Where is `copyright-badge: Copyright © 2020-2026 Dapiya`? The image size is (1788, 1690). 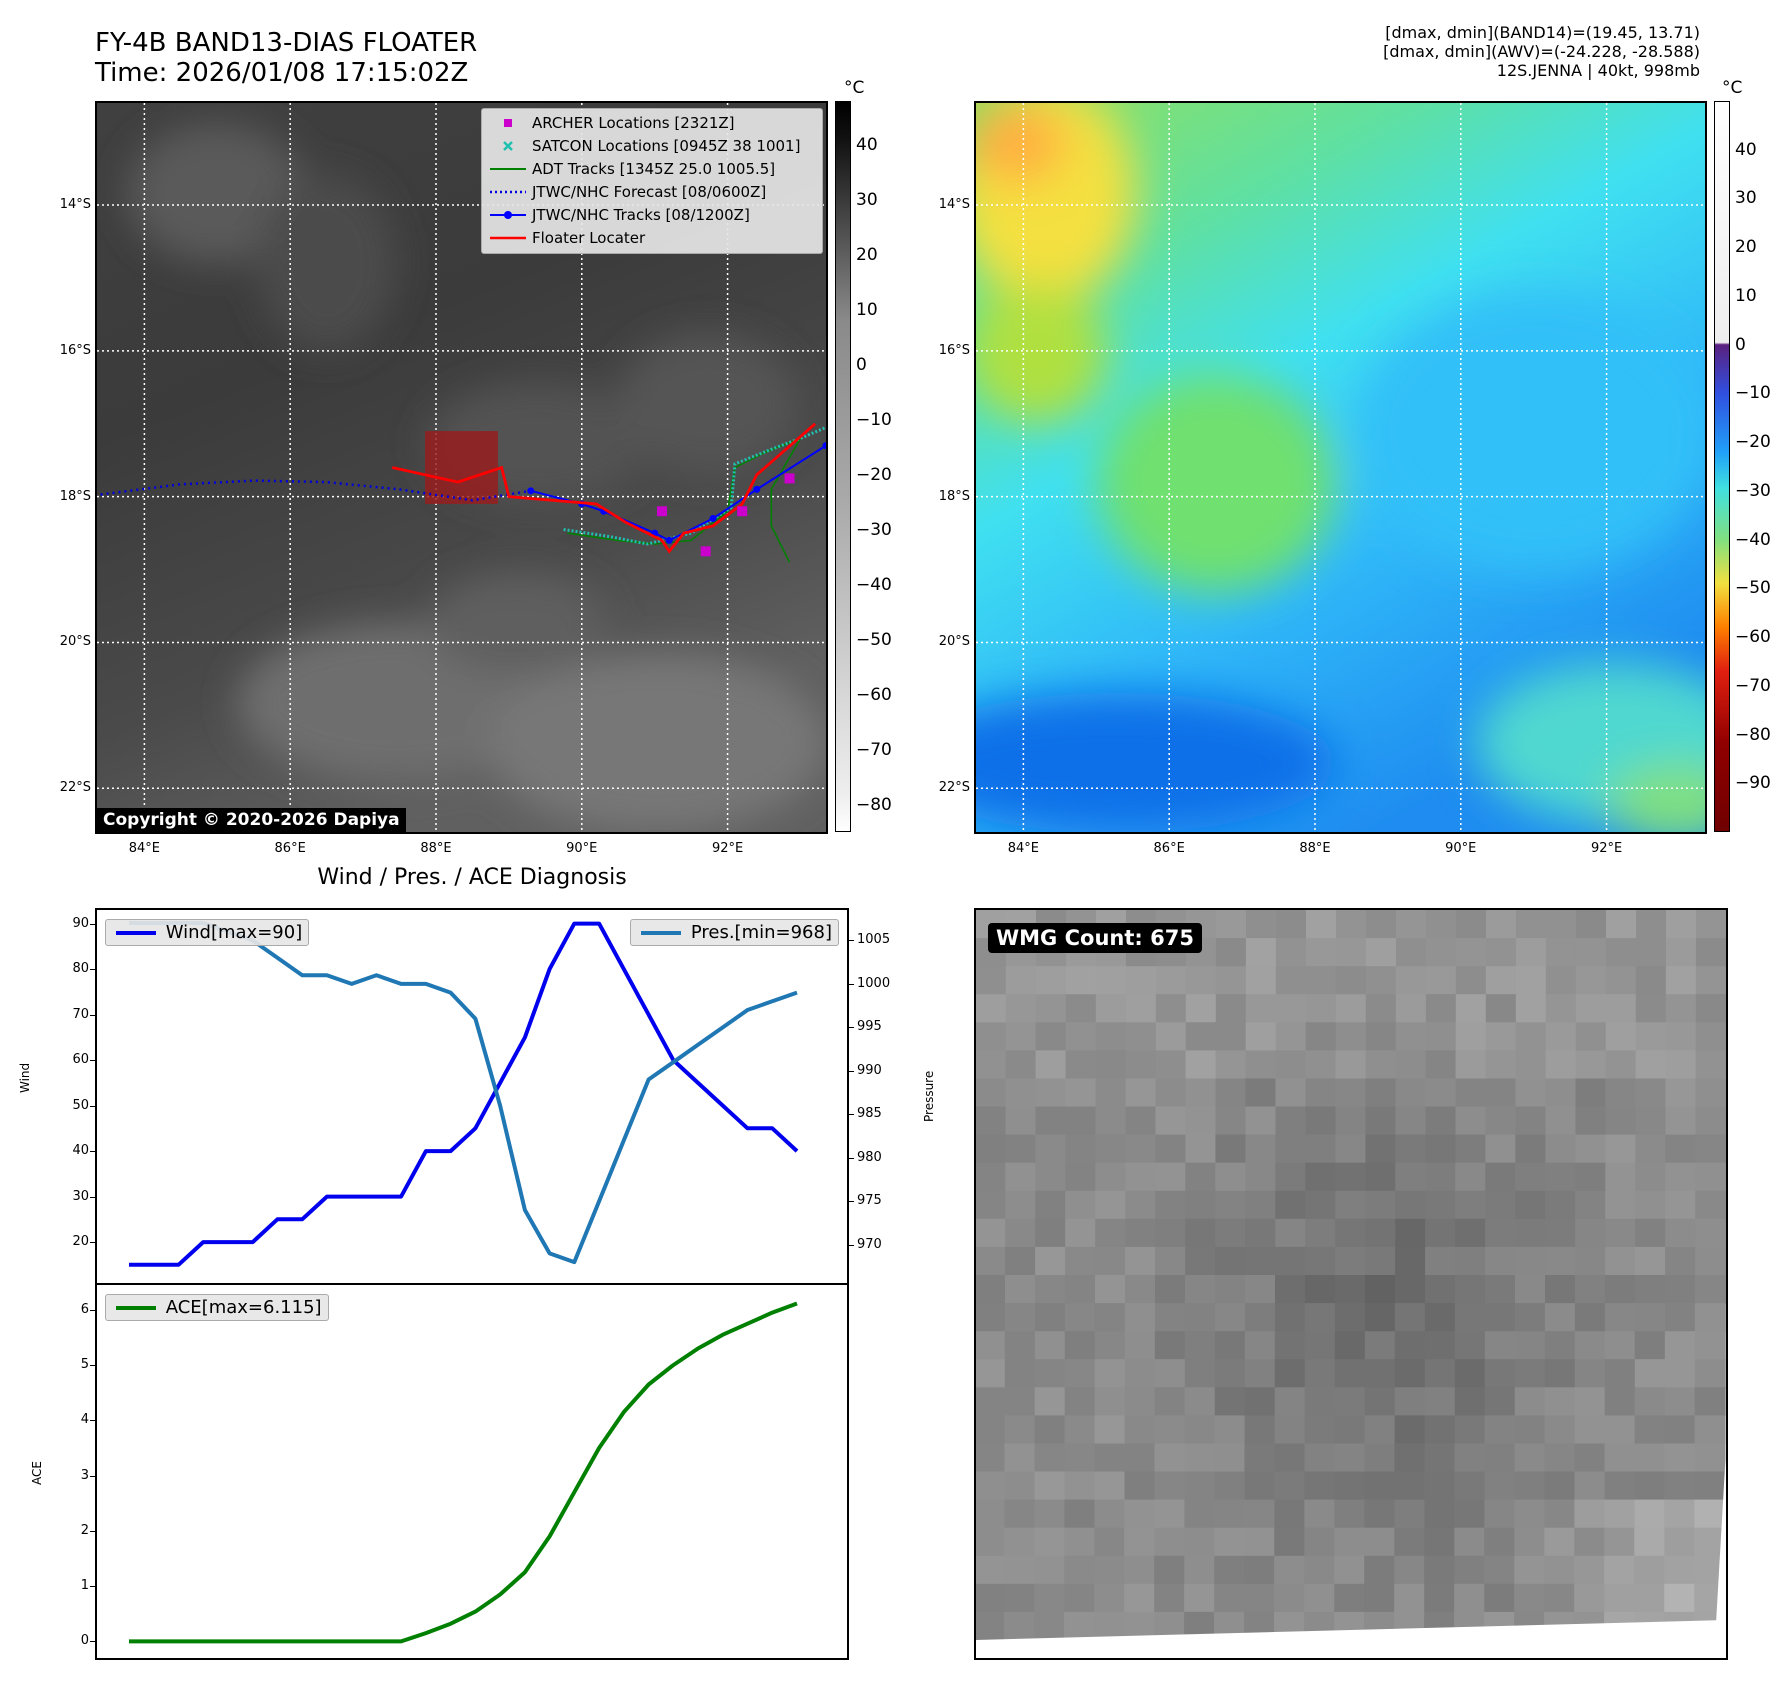 copyright-badge: Copyright © 2020-2026 Dapiya is located at coordinates (251, 820).